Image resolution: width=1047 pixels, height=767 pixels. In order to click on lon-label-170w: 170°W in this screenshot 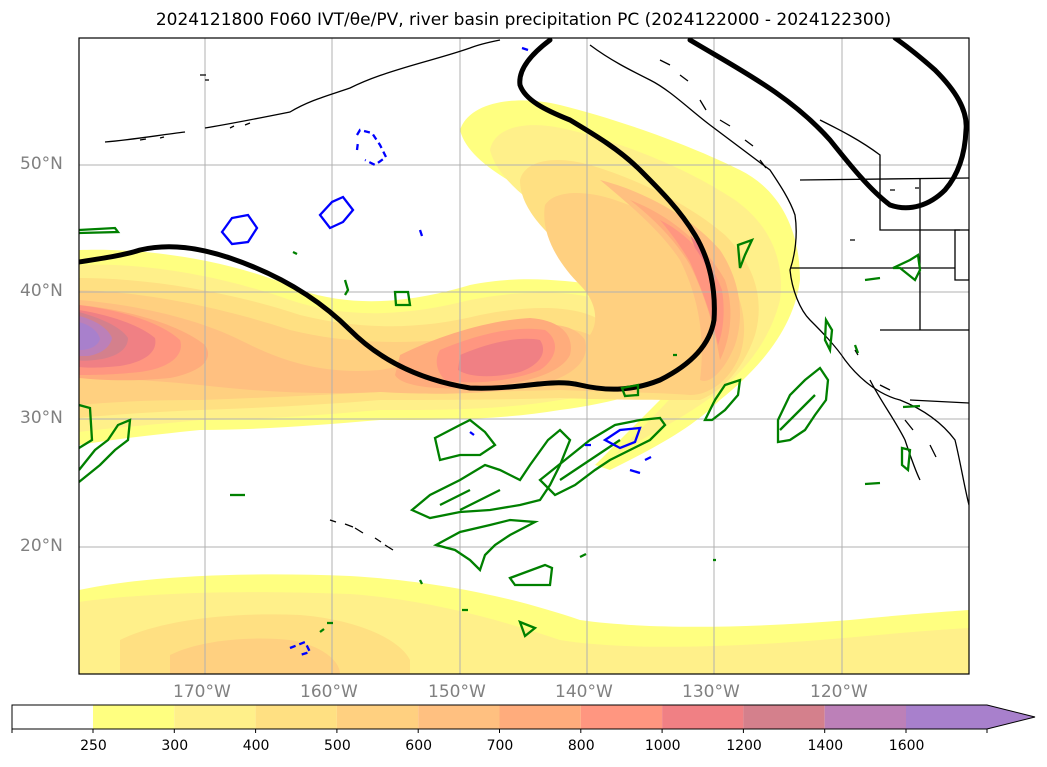, I will do `click(202, 692)`.